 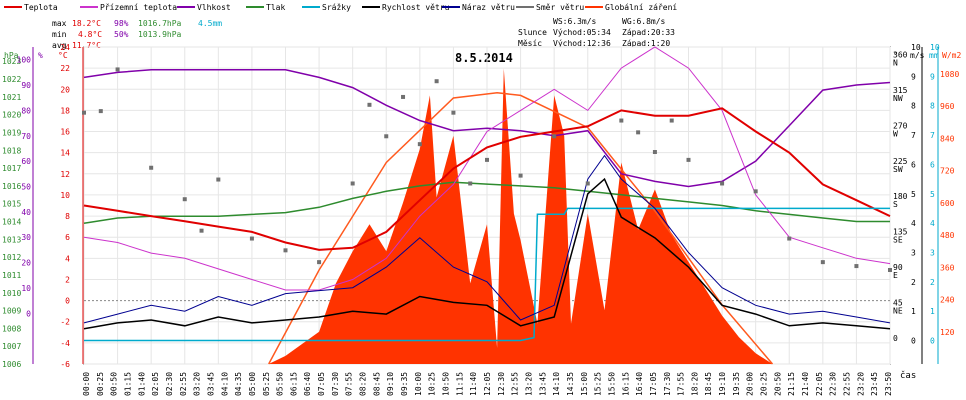 What do you see at coordinates (307, 384) in the screenshot?
I see `x-tick-label: 06:40` at bounding box center [307, 384].